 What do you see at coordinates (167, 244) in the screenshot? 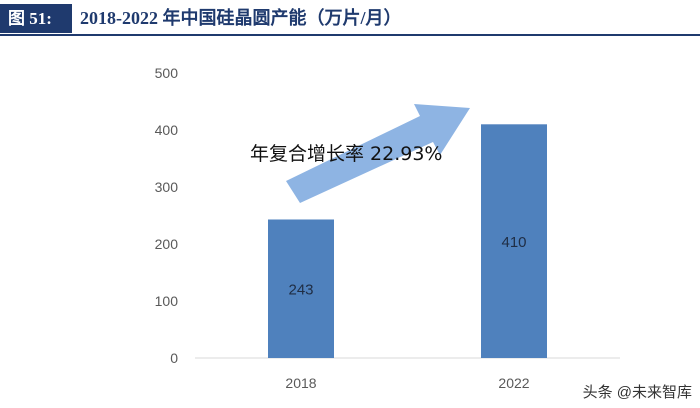
I see `y-tick-label: 200` at bounding box center [167, 244].